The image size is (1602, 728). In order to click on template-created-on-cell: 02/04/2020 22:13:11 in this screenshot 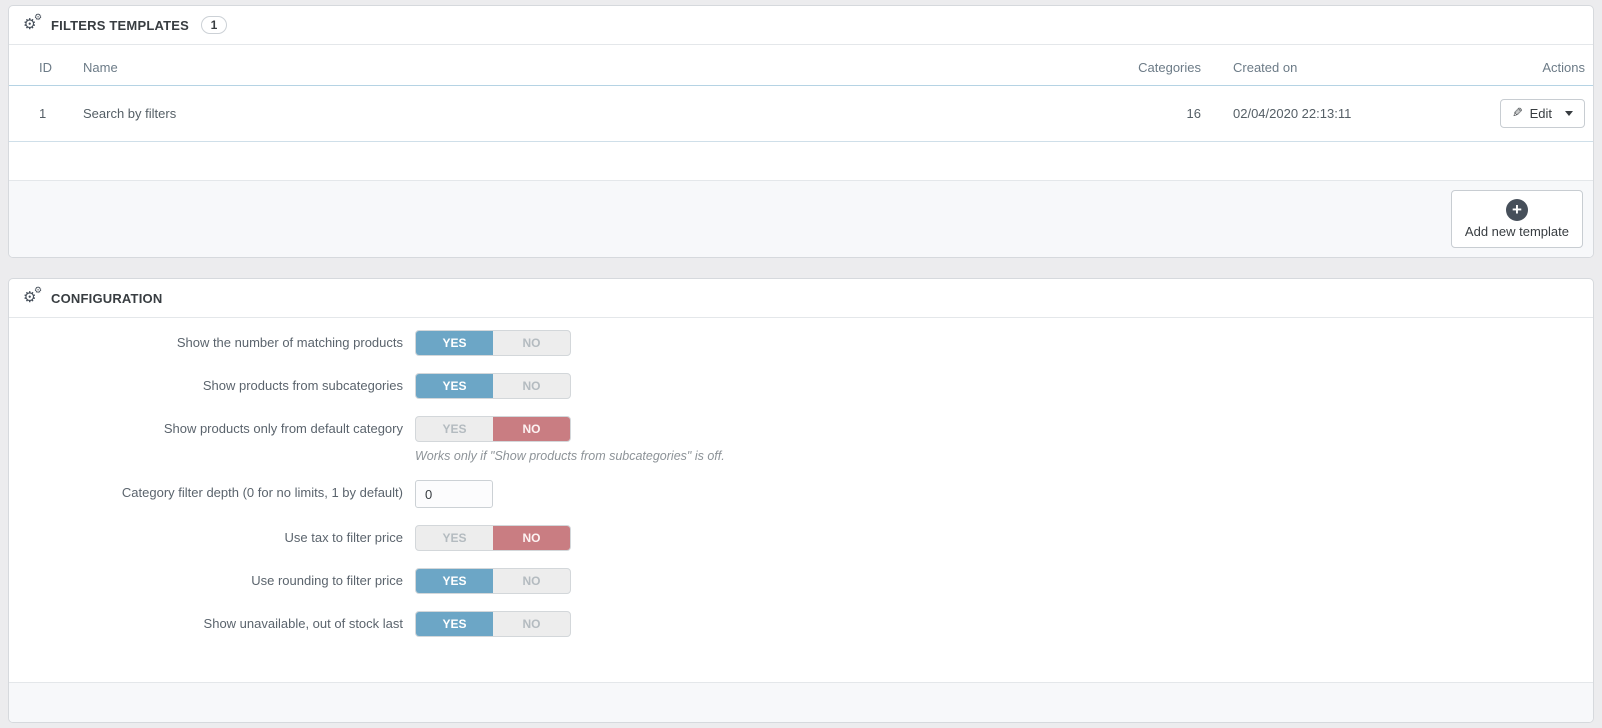, I will do `click(1340, 113)`.